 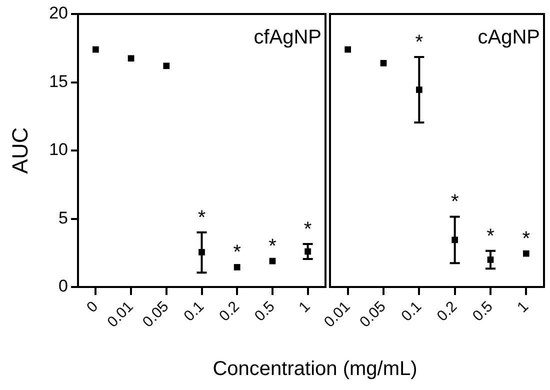 I want to click on y-axis-title: AUC, so click(x=19, y=150).